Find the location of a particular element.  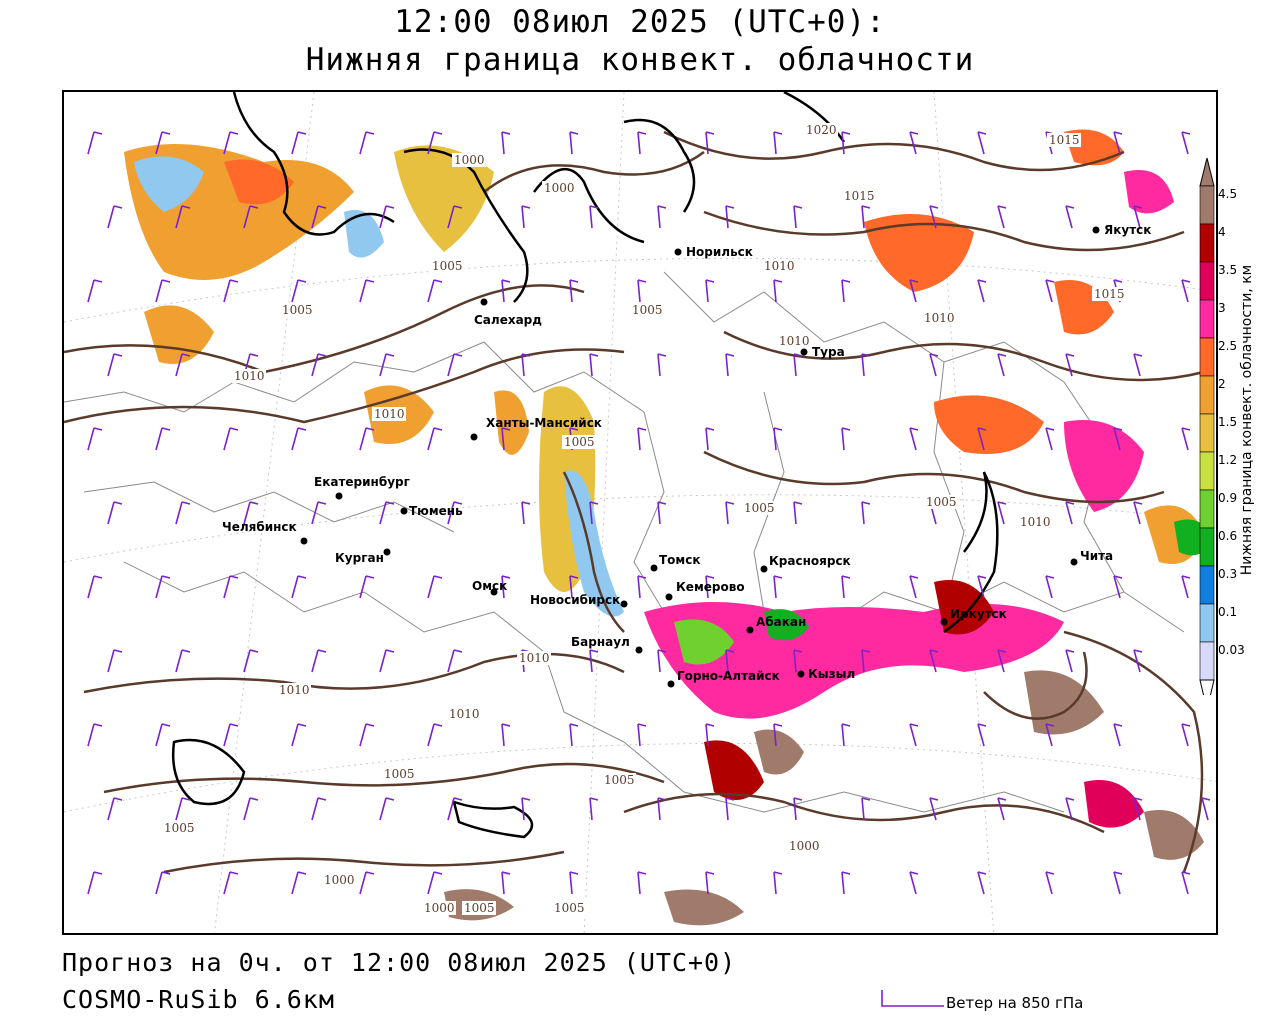

city-label: Красноярск is located at coordinates (810, 561).